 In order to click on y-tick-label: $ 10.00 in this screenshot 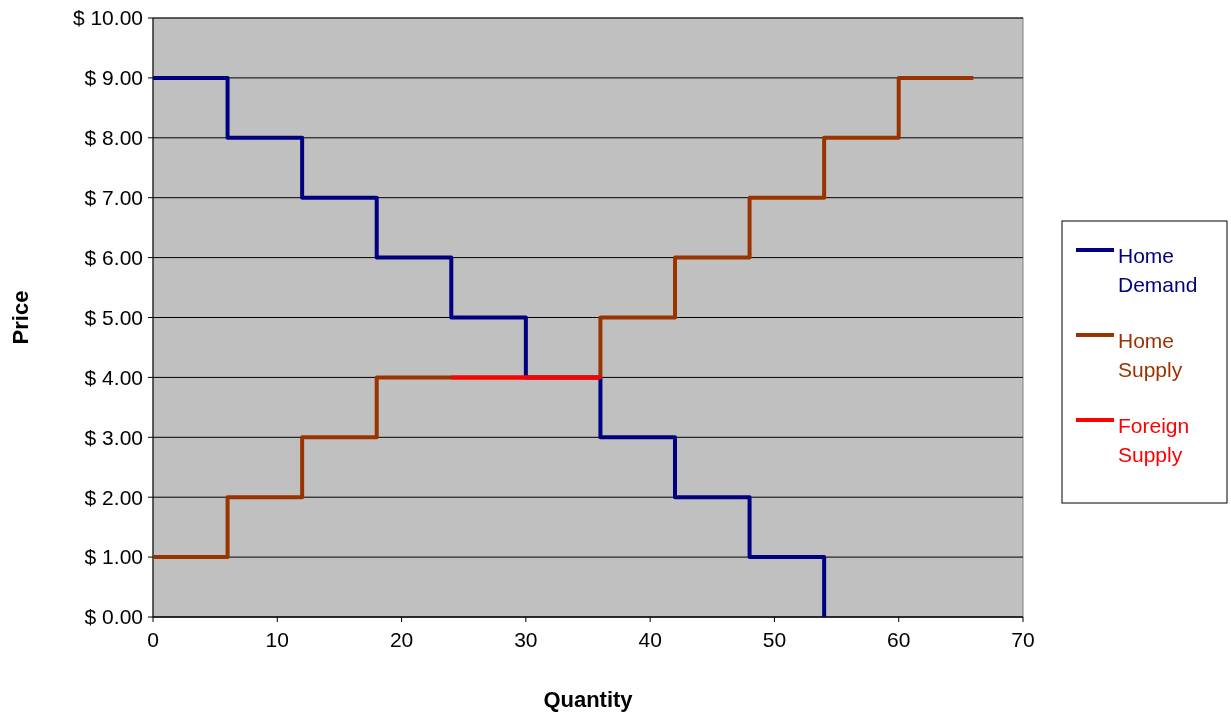, I will do `click(107, 18)`.